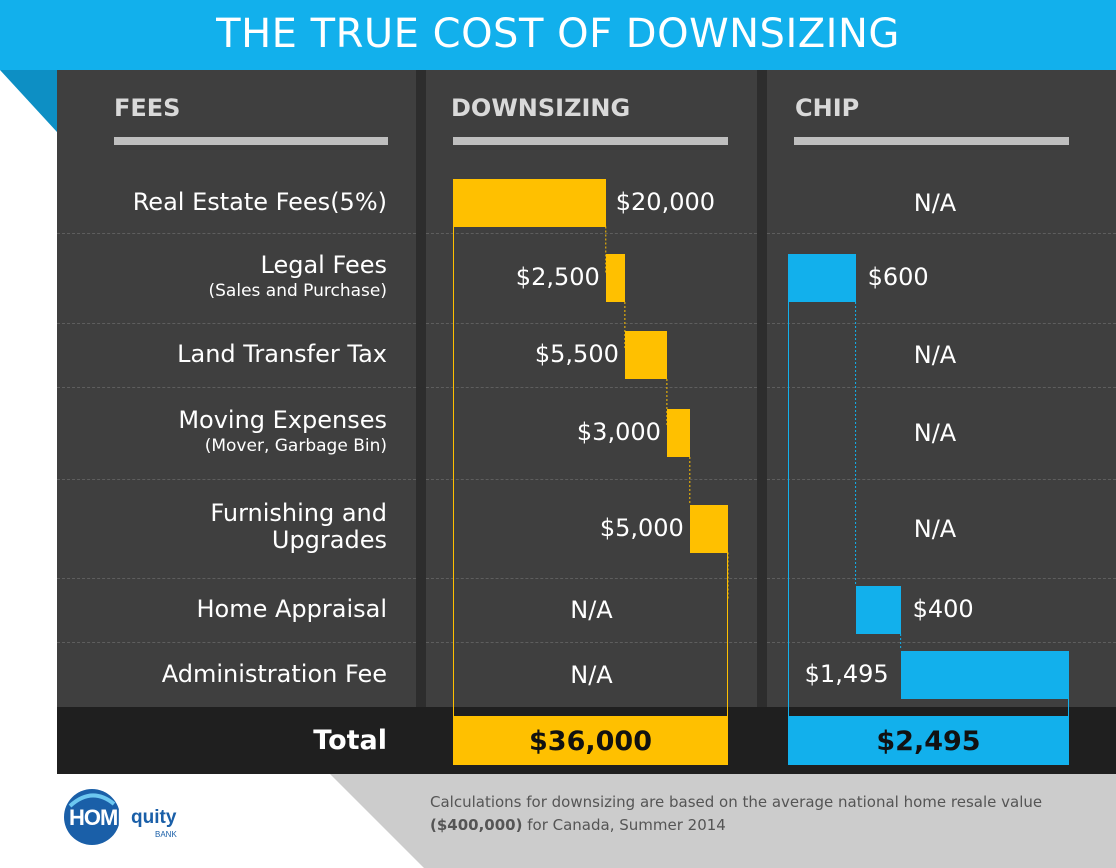 The image size is (1116, 868). Describe the element at coordinates (541, 108) in the screenshot. I see `downsizing-header: DOWNSIZING` at that location.